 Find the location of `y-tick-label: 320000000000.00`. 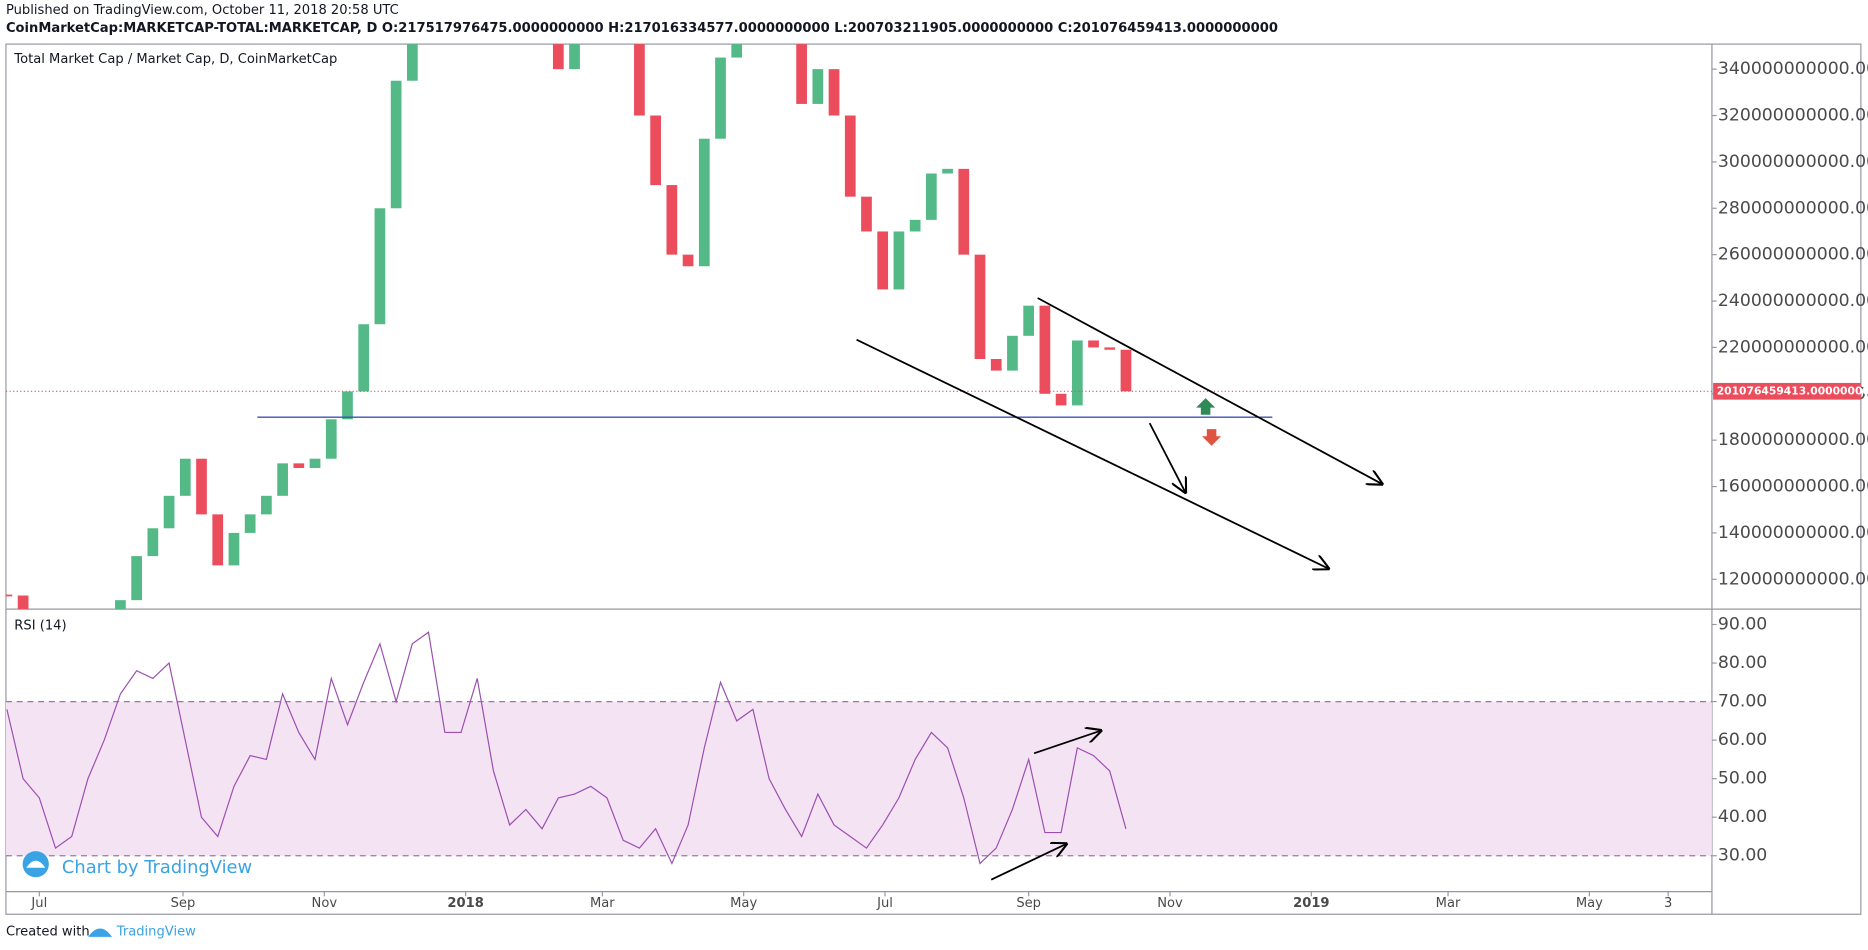

y-tick-label: 320000000000.00 is located at coordinates (1793, 116).